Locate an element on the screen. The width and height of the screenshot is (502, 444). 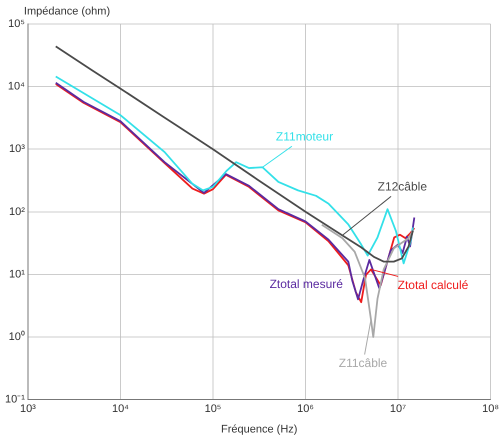
x-axis-title: Fréquence (Hz) is located at coordinates (259, 429).